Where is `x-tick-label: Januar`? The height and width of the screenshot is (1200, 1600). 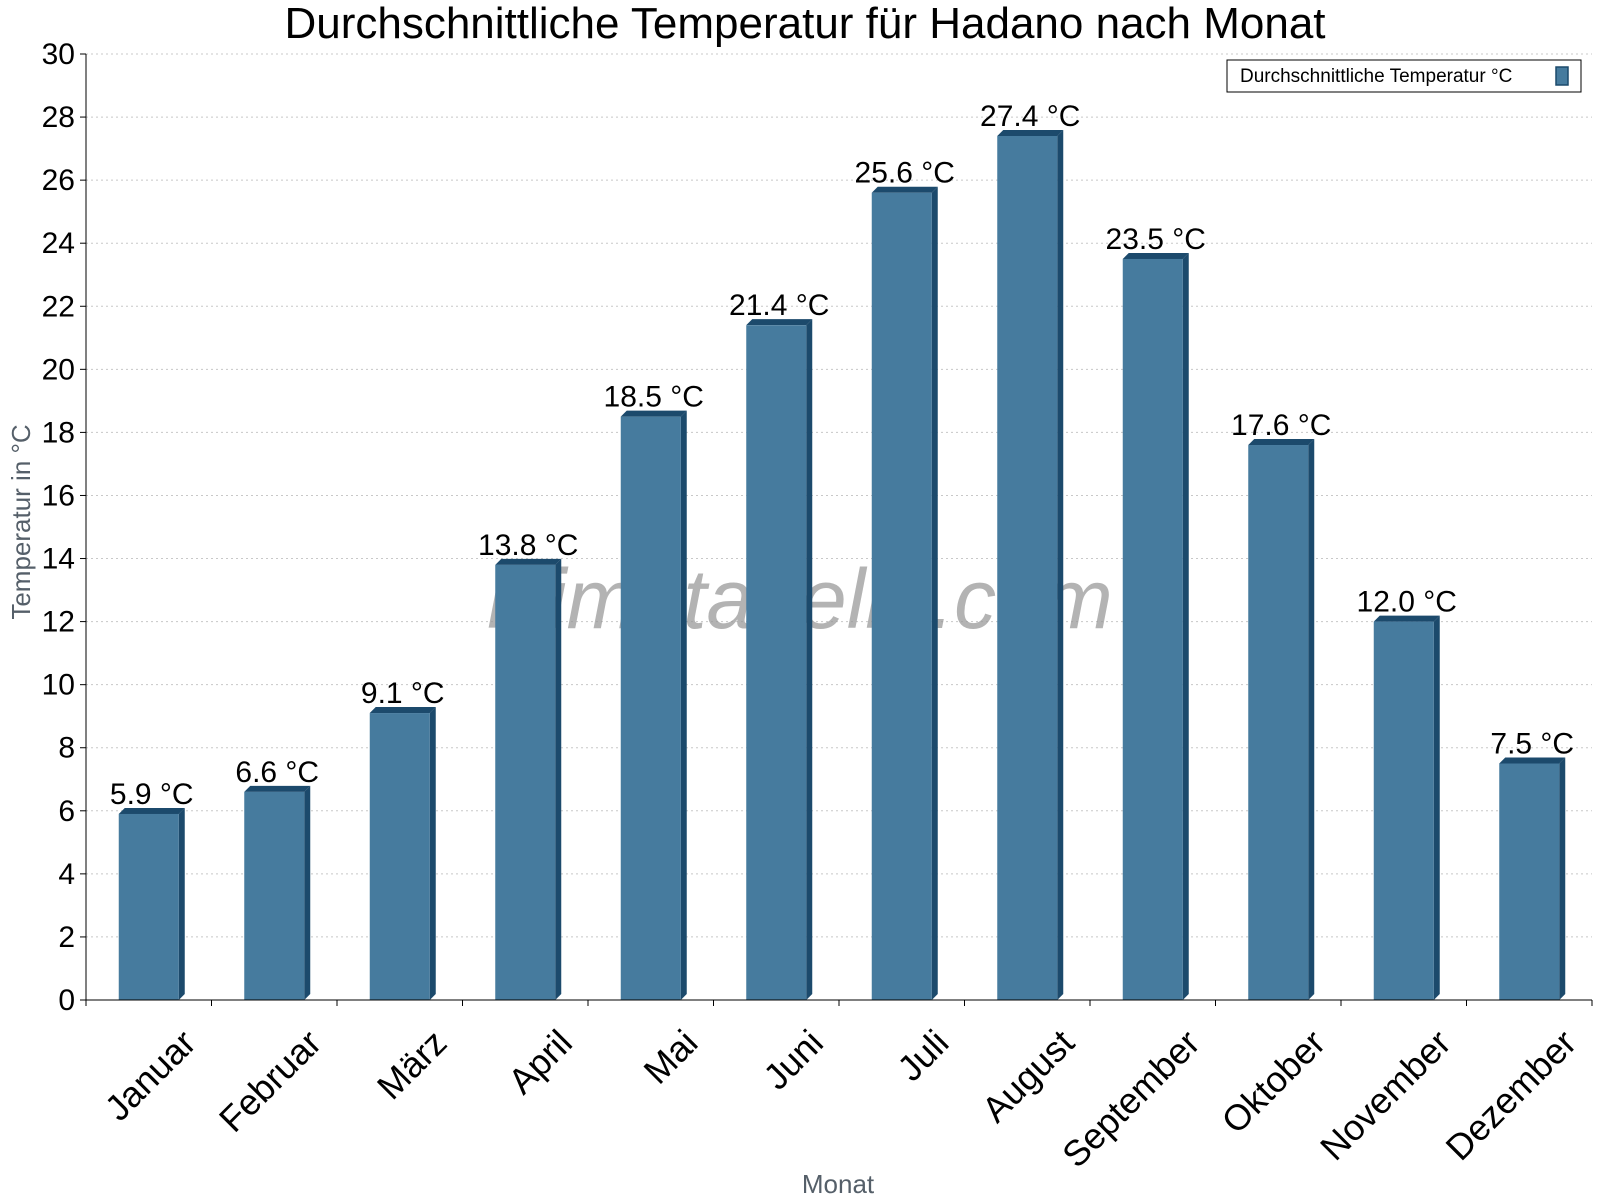
x-tick-label: Januar is located at coordinates (150, 1075).